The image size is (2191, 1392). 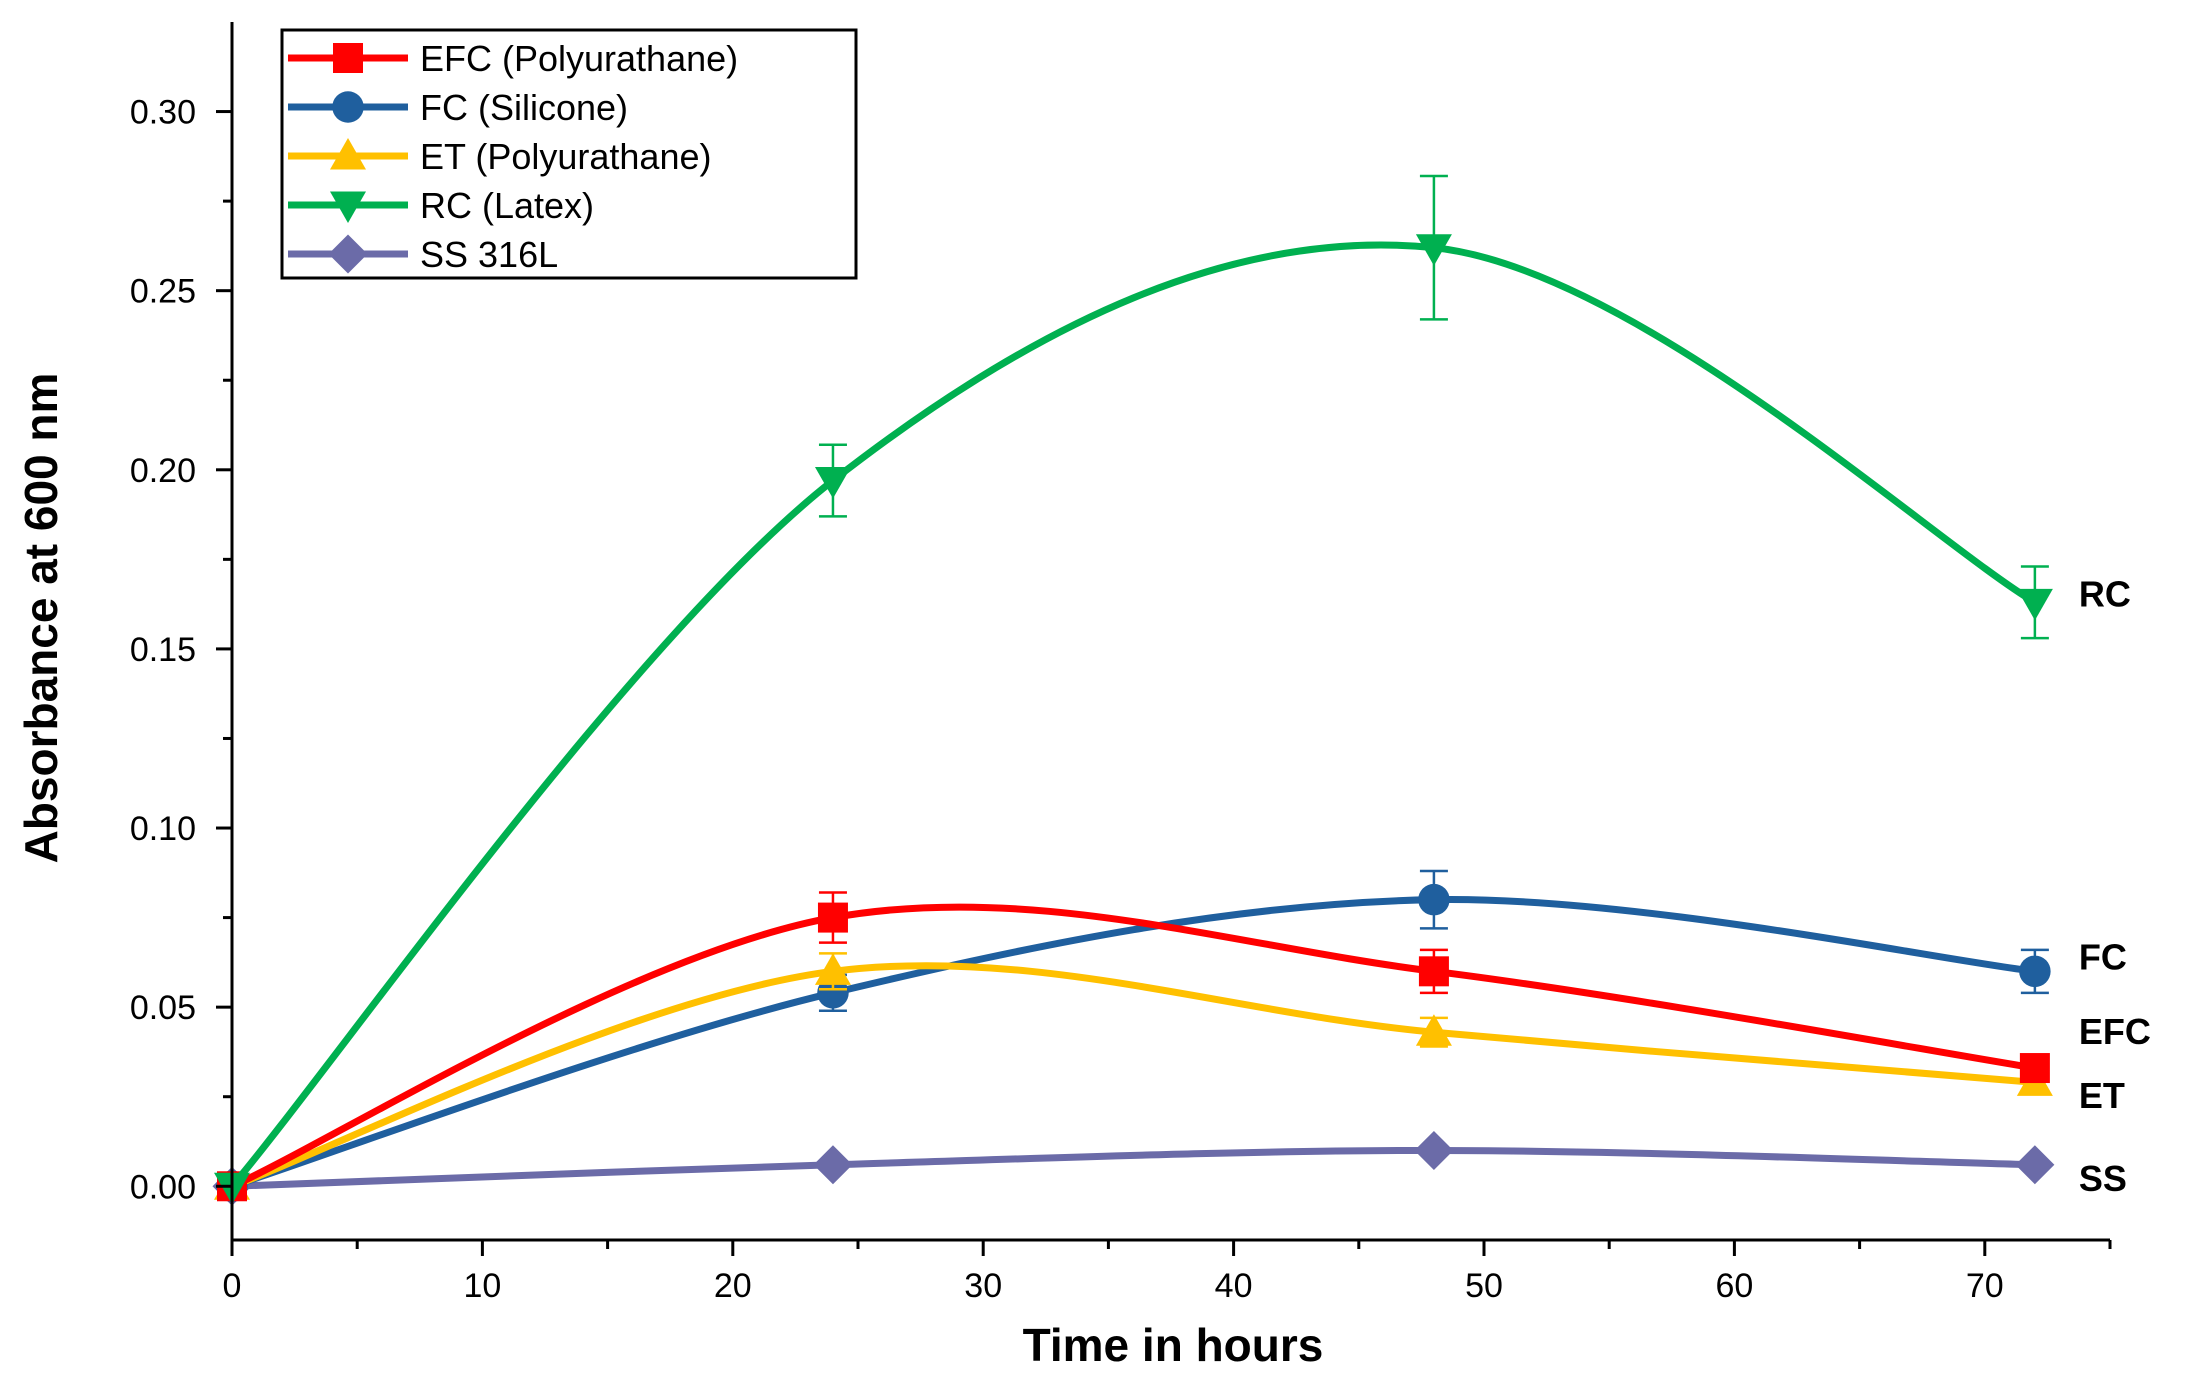 I want to click on end-label-ss: SS, so click(x=2103, y=1178).